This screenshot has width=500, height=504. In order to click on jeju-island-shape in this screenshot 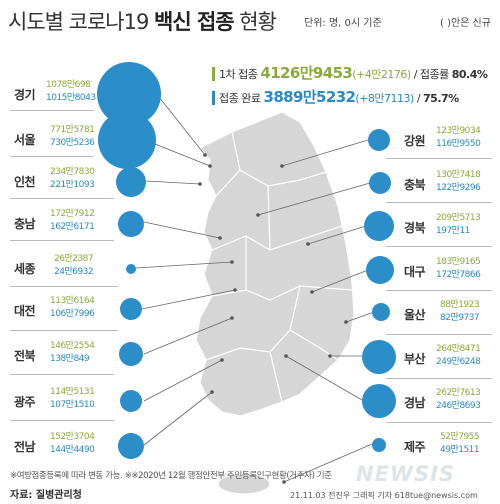, I will do `click(244, 484)`.